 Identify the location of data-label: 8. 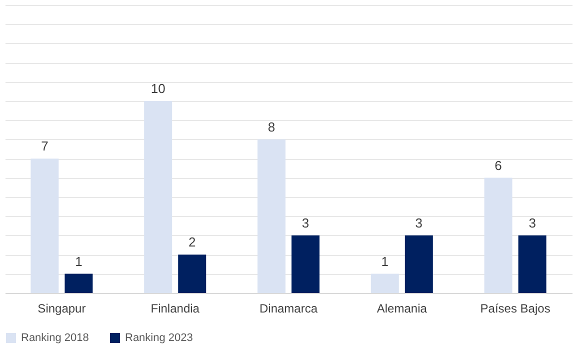
(272, 126).